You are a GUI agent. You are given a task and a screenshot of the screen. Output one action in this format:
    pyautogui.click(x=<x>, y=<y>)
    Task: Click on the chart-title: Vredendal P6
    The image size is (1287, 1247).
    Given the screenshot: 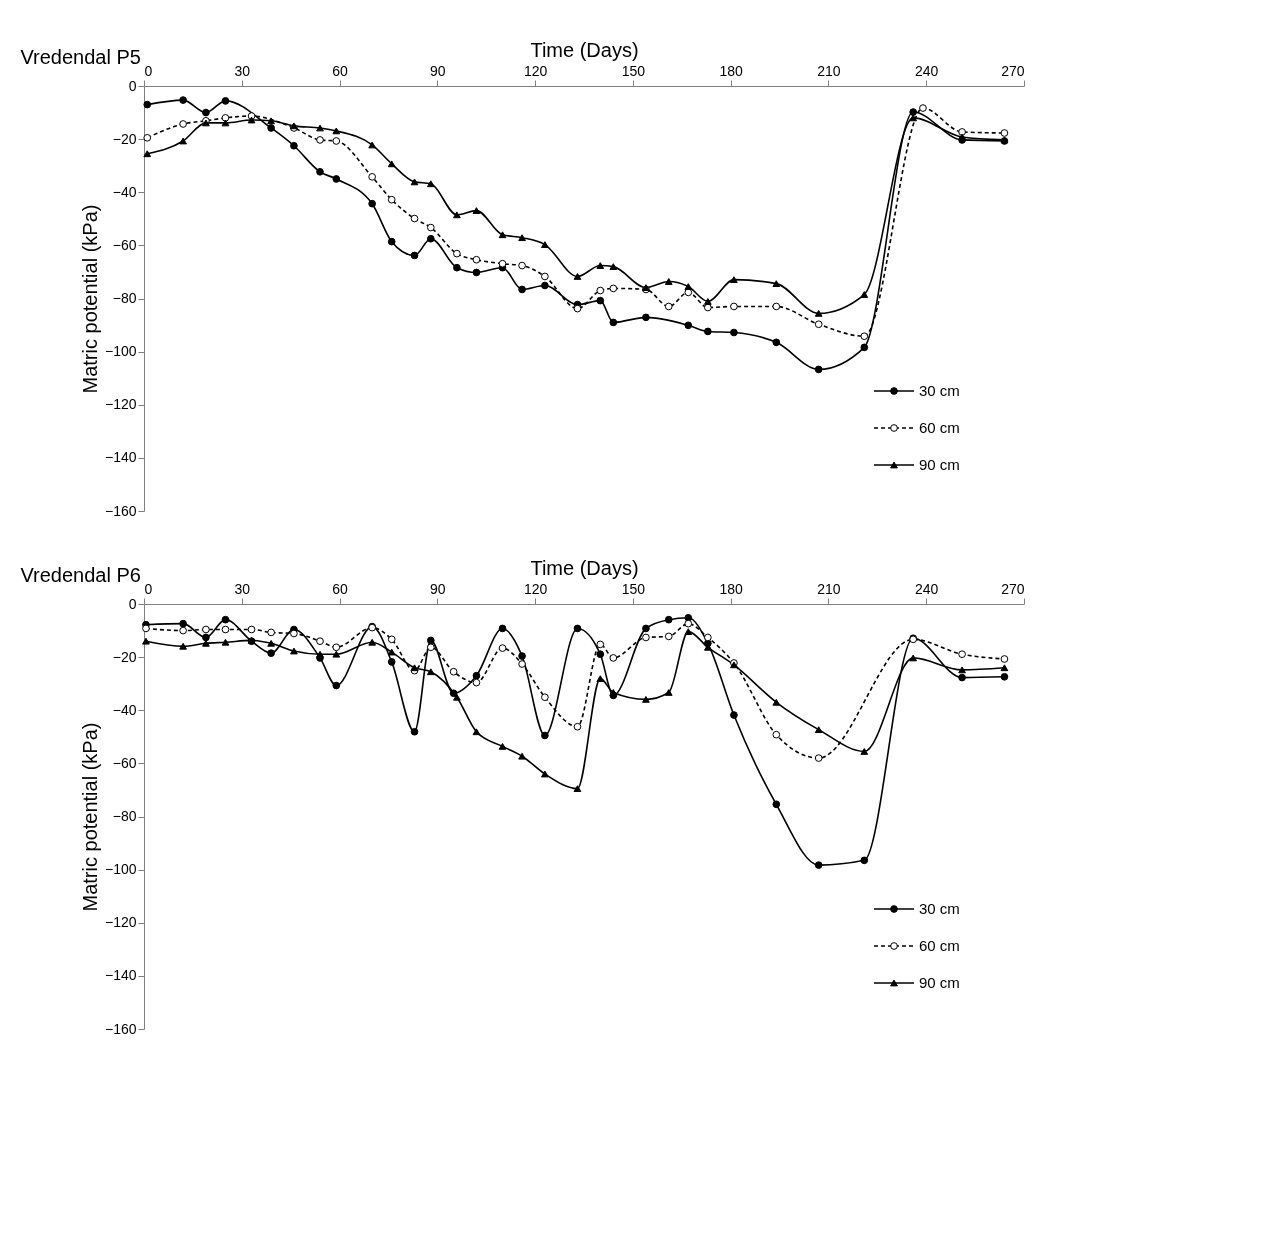 What is the action you would take?
    pyautogui.click(x=80, y=575)
    